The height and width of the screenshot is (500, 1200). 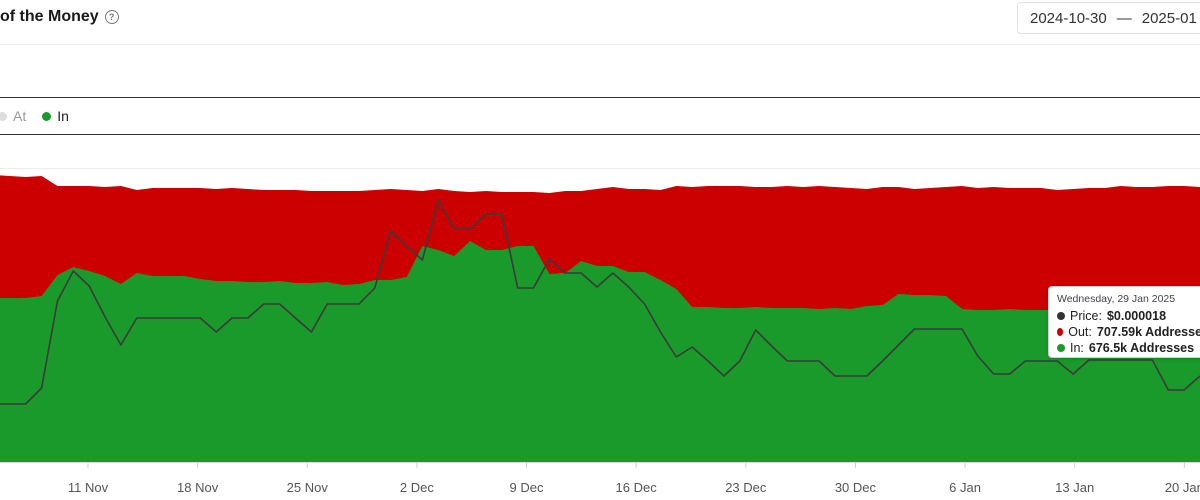 I want to click on legend-label-at: At, so click(x=20, y=116).